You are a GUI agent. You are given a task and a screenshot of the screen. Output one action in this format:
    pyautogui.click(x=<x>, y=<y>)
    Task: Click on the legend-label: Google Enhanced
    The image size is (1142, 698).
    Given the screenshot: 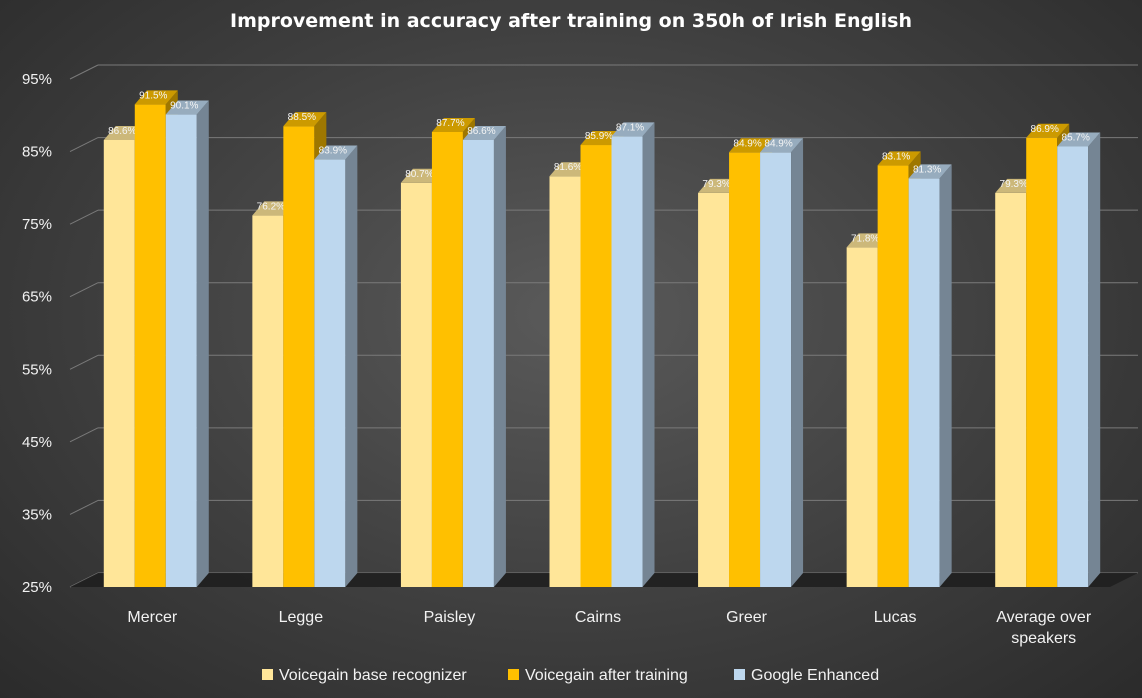 What is the action you would take?
    pyautogui.click(x=815, y=675)
    